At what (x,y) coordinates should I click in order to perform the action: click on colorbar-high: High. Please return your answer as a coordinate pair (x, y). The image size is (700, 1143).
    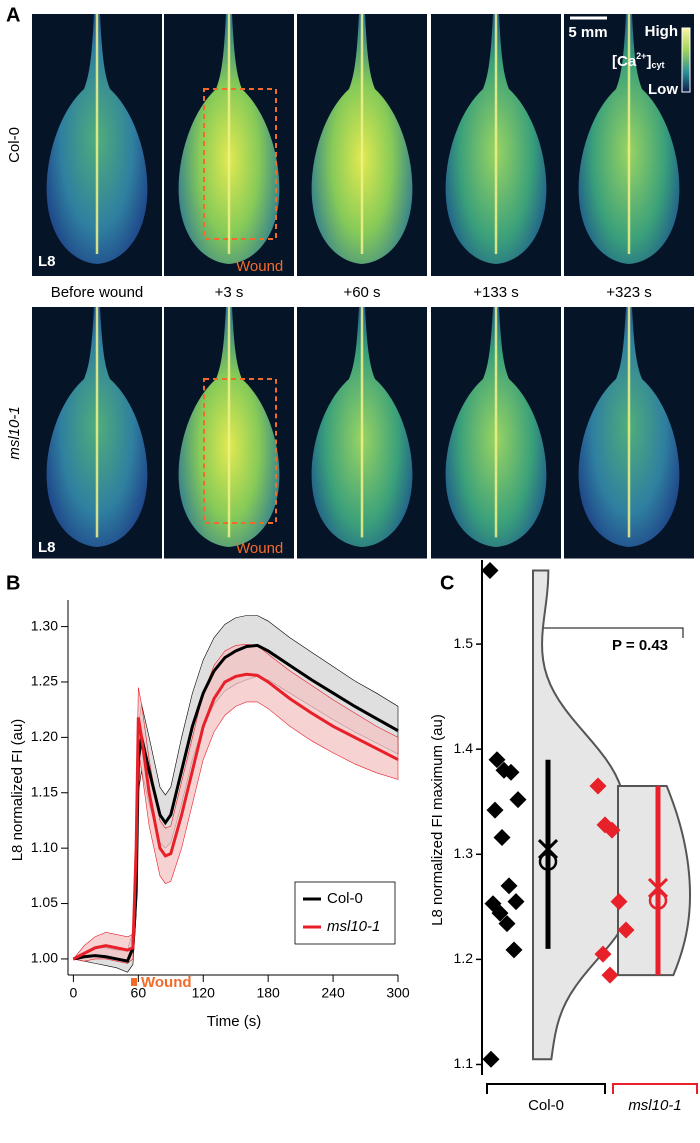
    Looking at the image, I should click on (661, 31).